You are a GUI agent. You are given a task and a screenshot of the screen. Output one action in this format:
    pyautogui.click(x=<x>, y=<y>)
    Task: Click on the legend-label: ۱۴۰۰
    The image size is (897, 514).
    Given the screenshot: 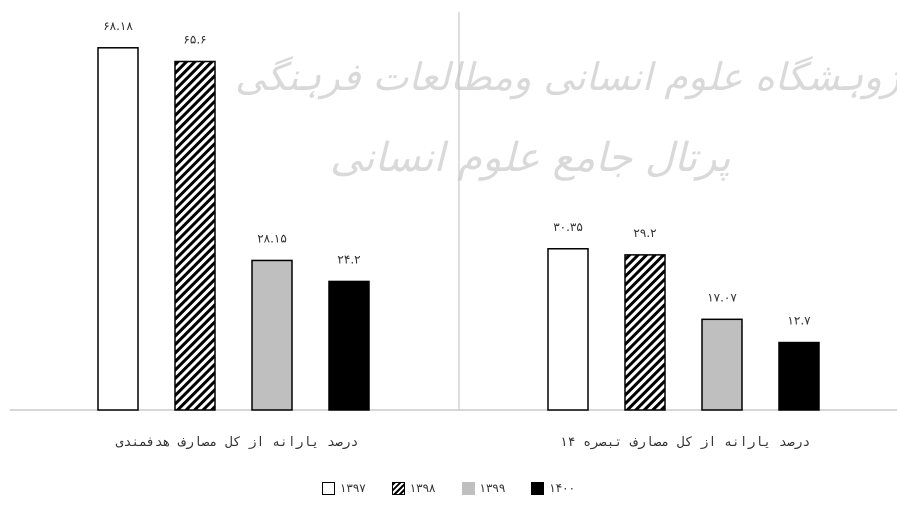 What is the action you would take?
    pyautogui.click(x=562, y=488)
    